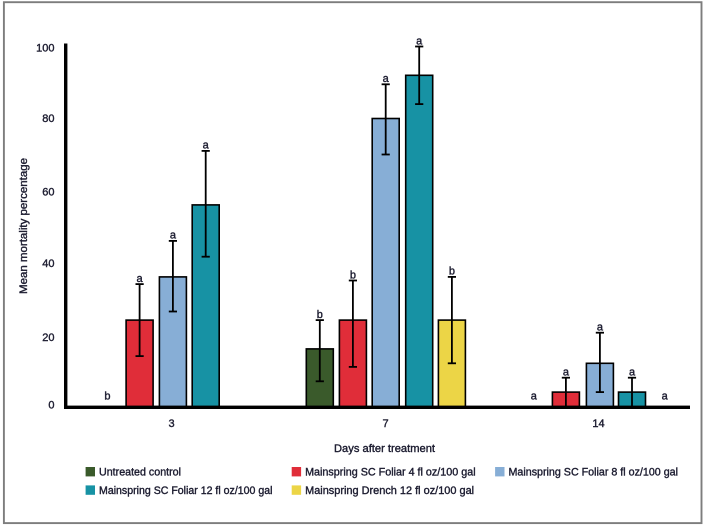 This screenshot has width=708, height=529. Describe the element at coordinates (48, 264) in the screenshot. I see `svg-text: 40` at that location.